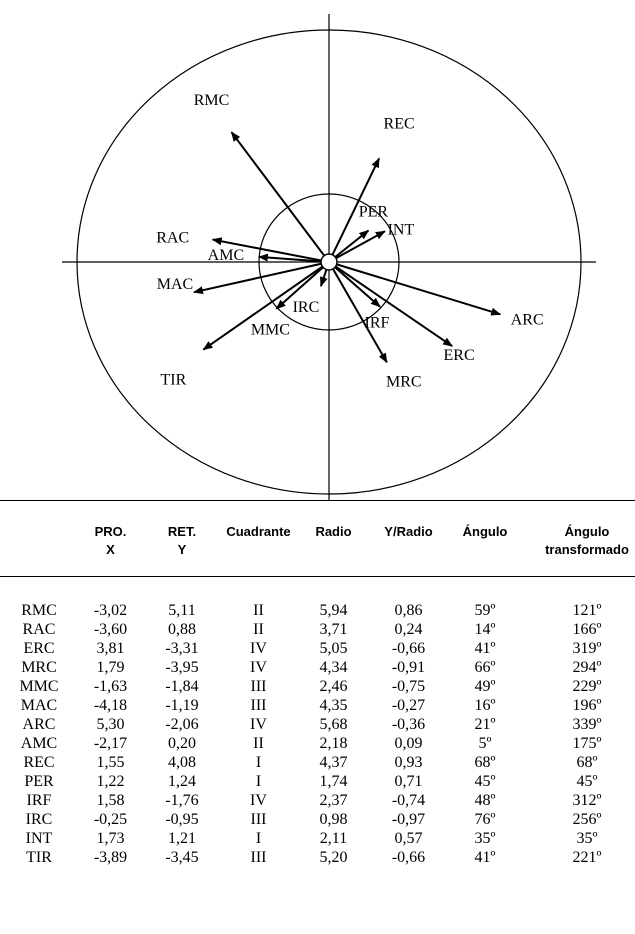  I want to click on origin-point, so click(329, 262).